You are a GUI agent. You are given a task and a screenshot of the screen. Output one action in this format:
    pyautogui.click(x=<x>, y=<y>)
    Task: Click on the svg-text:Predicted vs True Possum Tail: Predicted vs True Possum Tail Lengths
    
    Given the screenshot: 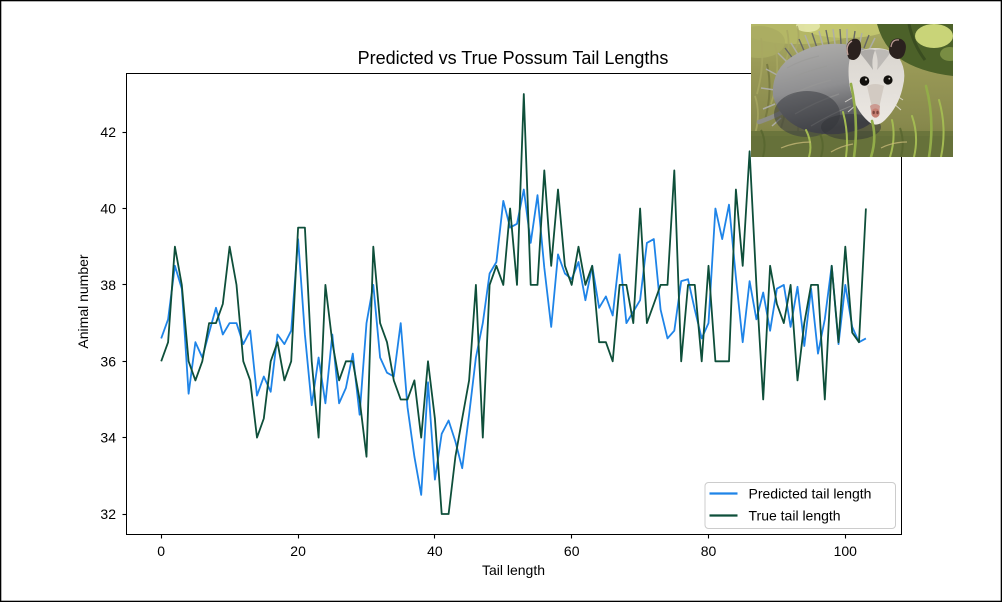 What is the action you would take?
    pyautogui.click(x=513, y=58)
    